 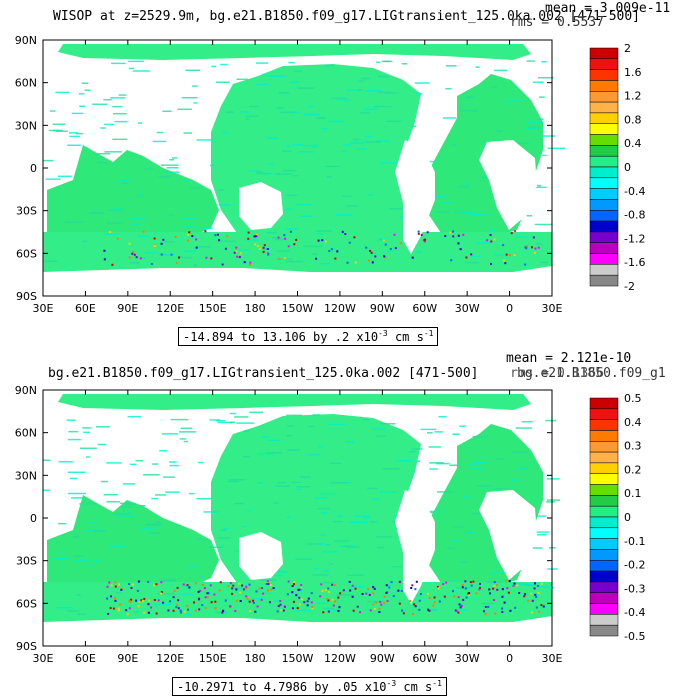 What do you see at coordinates (634, 262) in the screenshot?
I see `colorbar-label: -1.6` at bounding box center [634, 262].